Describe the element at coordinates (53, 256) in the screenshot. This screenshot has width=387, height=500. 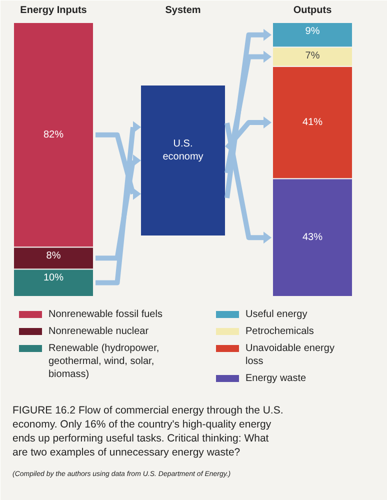
I see `data-label: 8%` at that location.